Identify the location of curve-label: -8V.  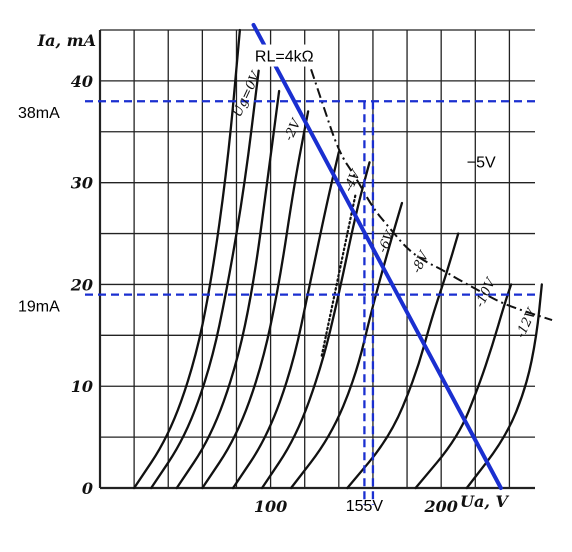
(421, 262).